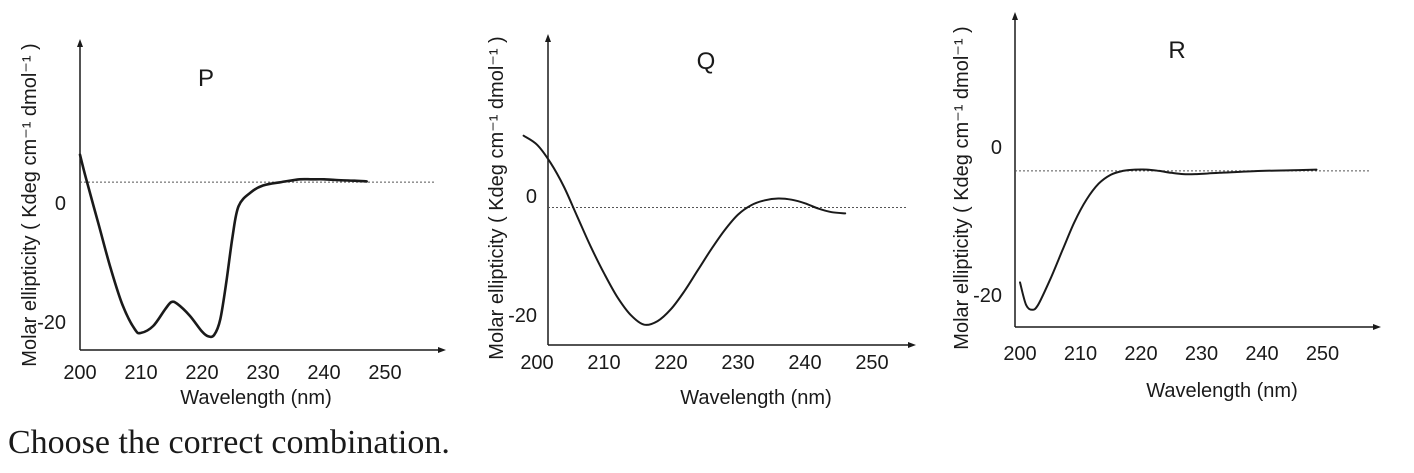 This screenshot has width=1414, height=473. I want to click on x-tick-label-p-4: 240, so click(323, 373).